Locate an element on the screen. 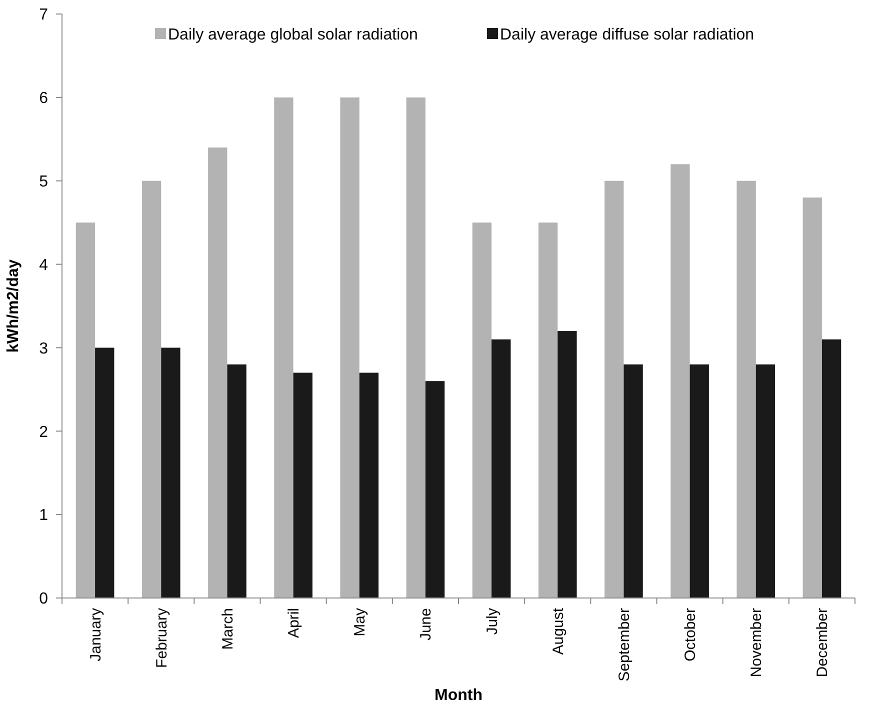  x-tick-label: October is located at coordinates (691, 635).